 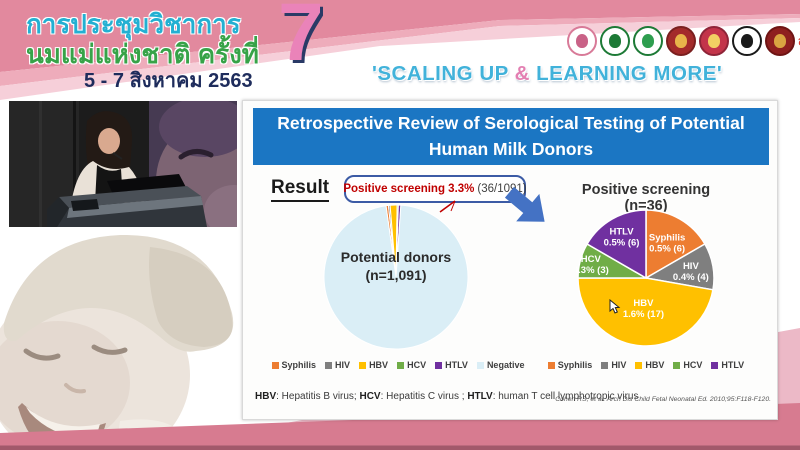 I want to click on potential-donors-label: Potential donors (n=1,091), so click(x=396, y=266).